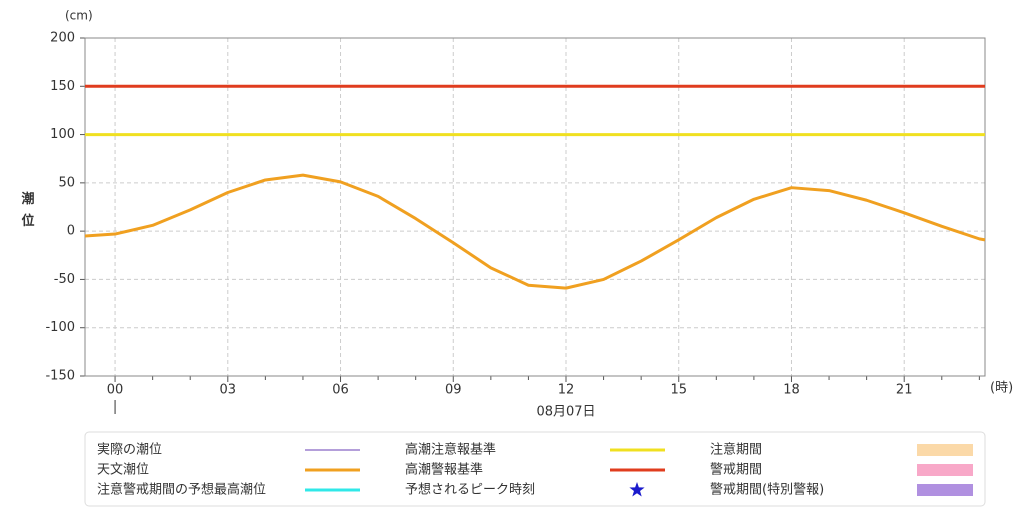  Describe the element at coordinates (1001, 388) in the screenshot. I see `x-unit: (時)` at that location.